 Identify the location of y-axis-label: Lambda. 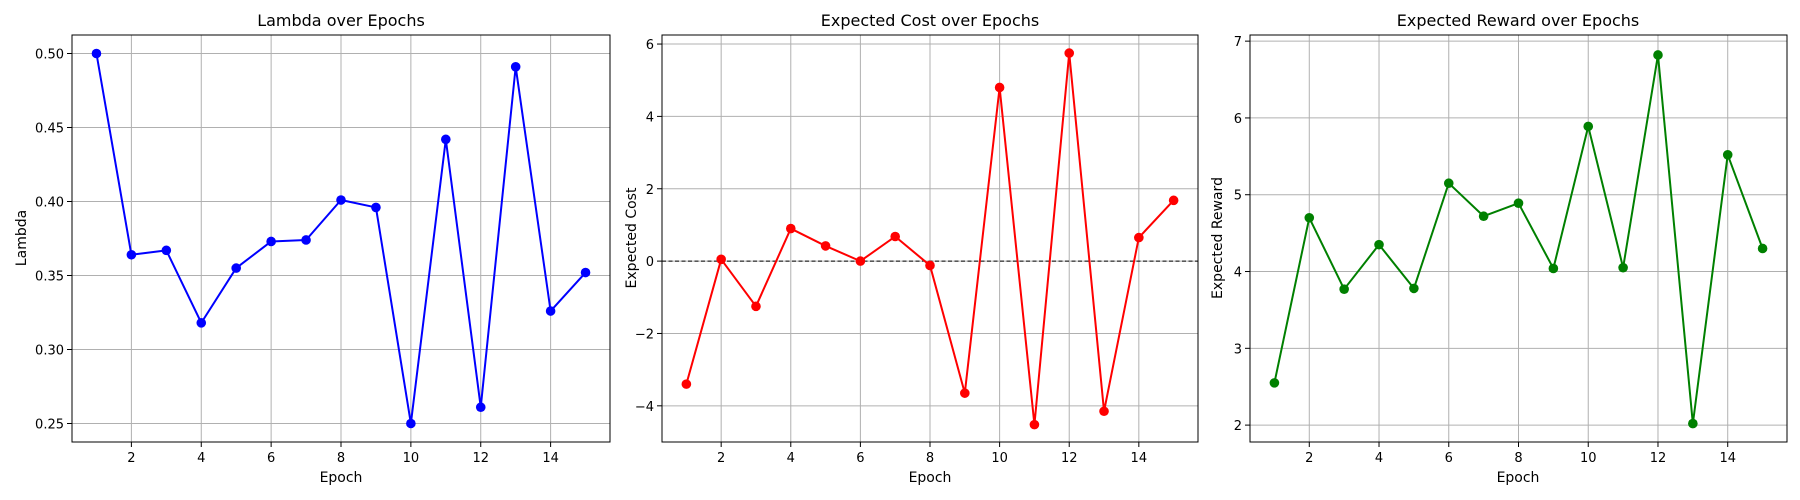
(22, 238).